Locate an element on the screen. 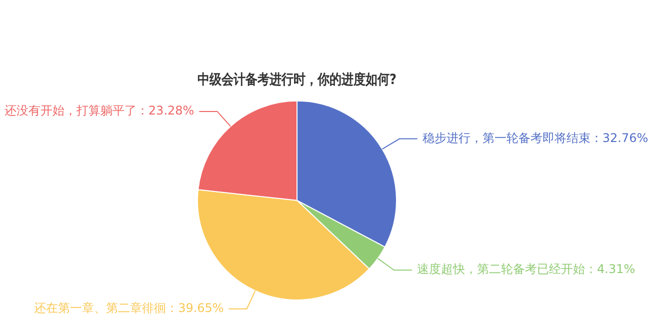 This screenshot has width=651, height=330. slice-label: 稳步进行，第一轮备考即将结束：32.76% is located at coordinates (535, 137).